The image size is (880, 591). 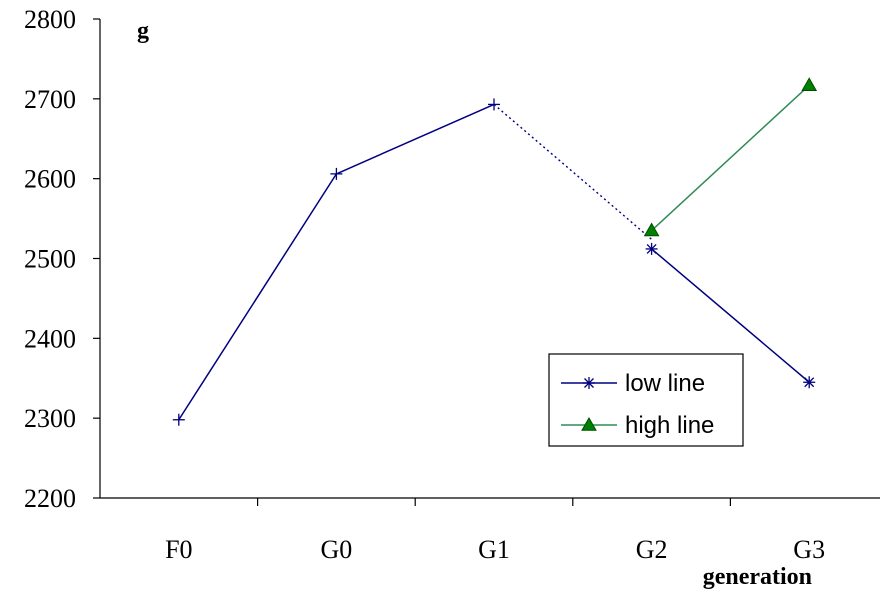 What do you see at coordinates (50, 99) in the screenshot?
I see `y-tick-label: 2700` at bounding box center [50, 99].